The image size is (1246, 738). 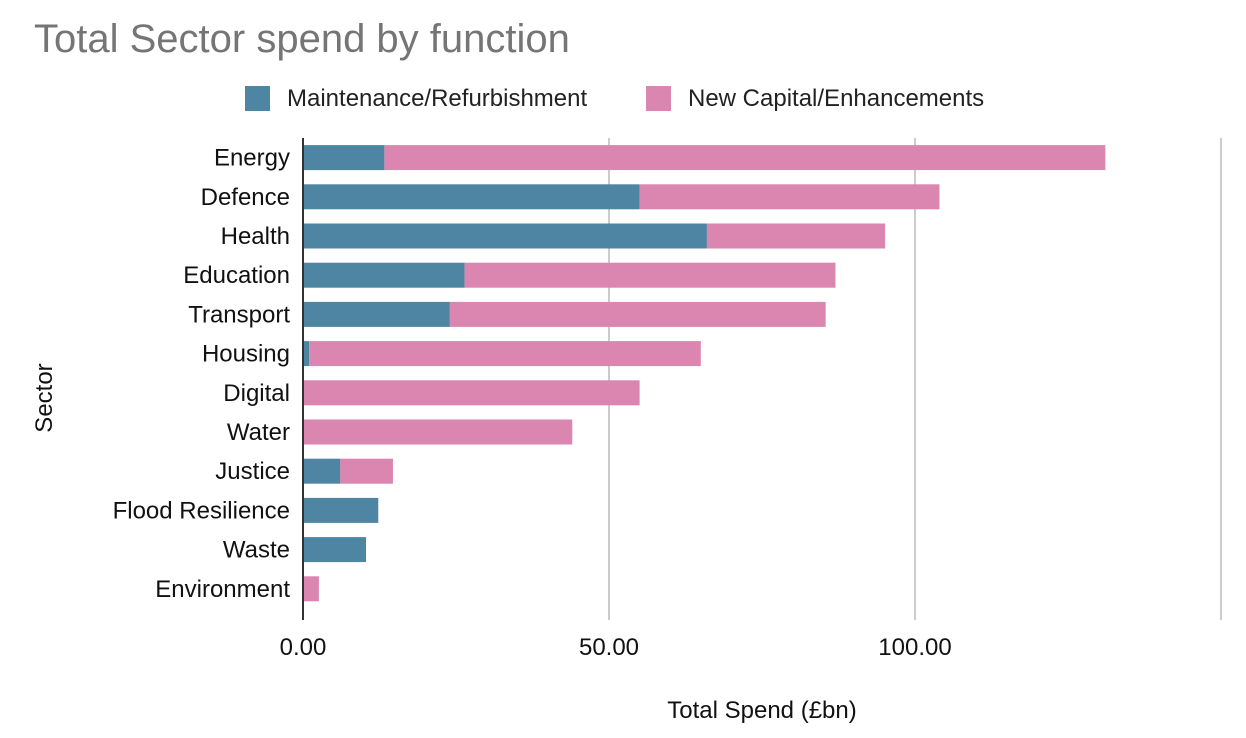 What do you see at coordinates (236, 275) in the screenshot?
I see `category-label-education: Education` at bounding box center [236, 275].